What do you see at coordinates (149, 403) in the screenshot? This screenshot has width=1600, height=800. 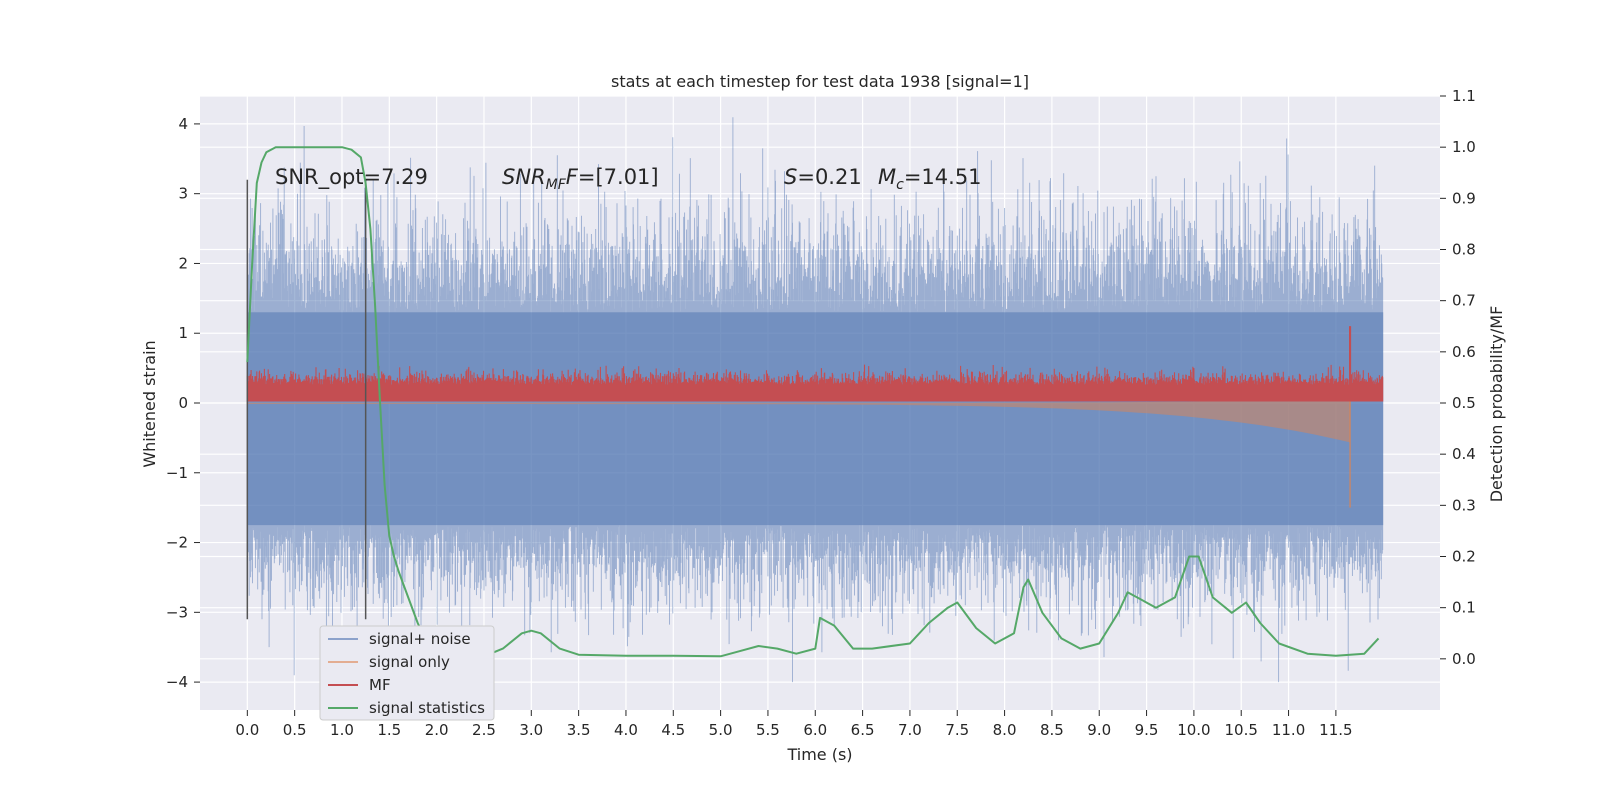 I see `y-axis-label: Whitened strain` at bounding box center [149, 403].